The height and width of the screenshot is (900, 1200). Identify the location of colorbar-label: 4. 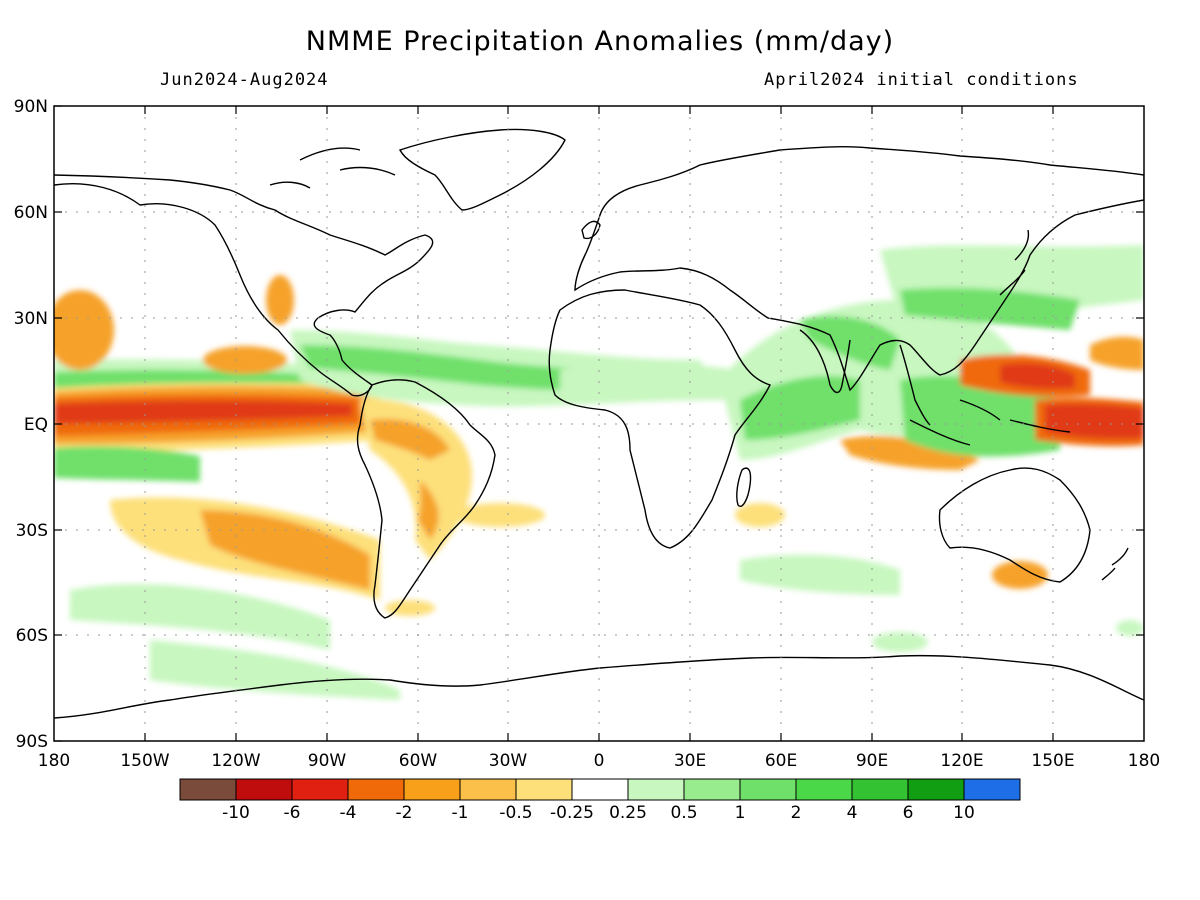
(852, 813).